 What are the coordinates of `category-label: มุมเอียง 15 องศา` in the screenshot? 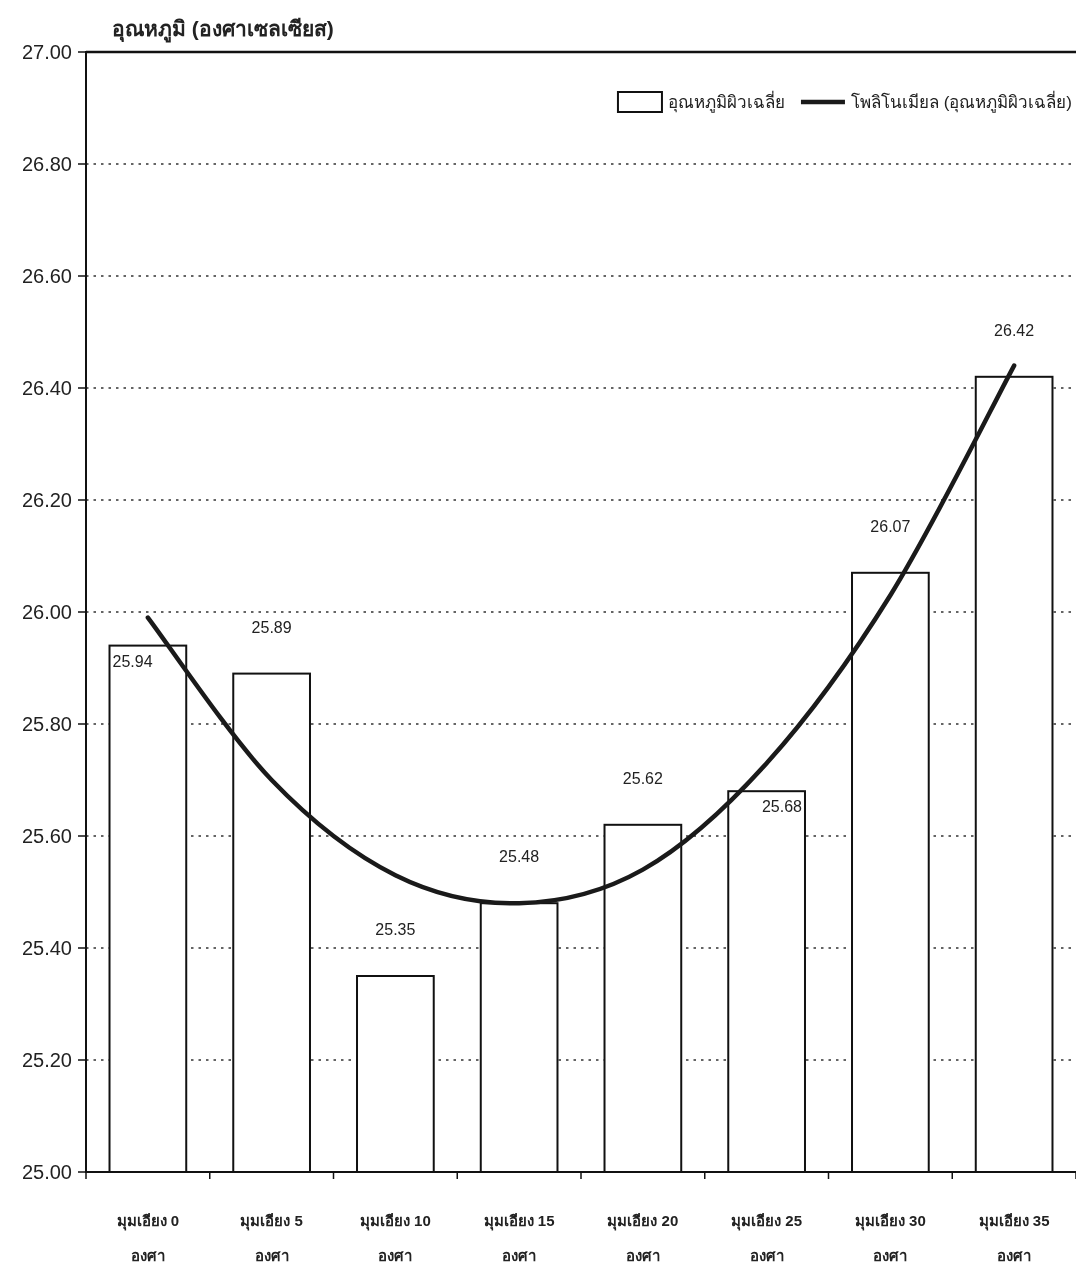 It's located at (519, 1238).